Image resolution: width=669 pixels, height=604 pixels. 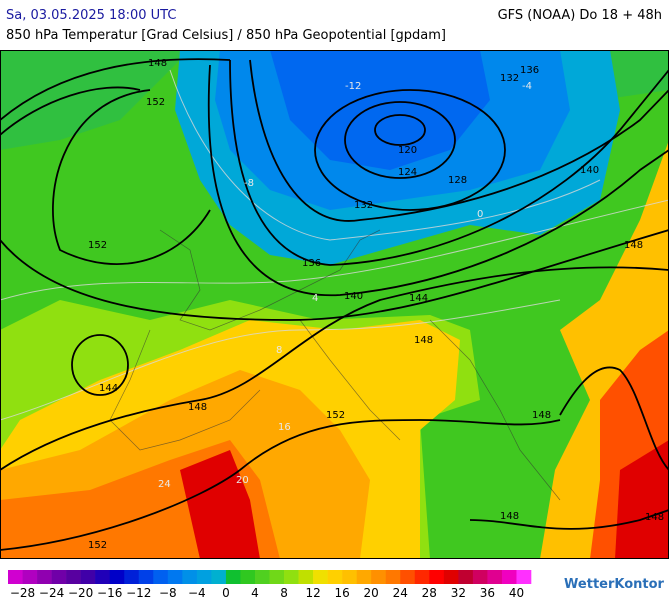 What do you see at coordinates (429, 593) in the screenshot?
I see `legend-label: 28` at bounding box center [429, 593].